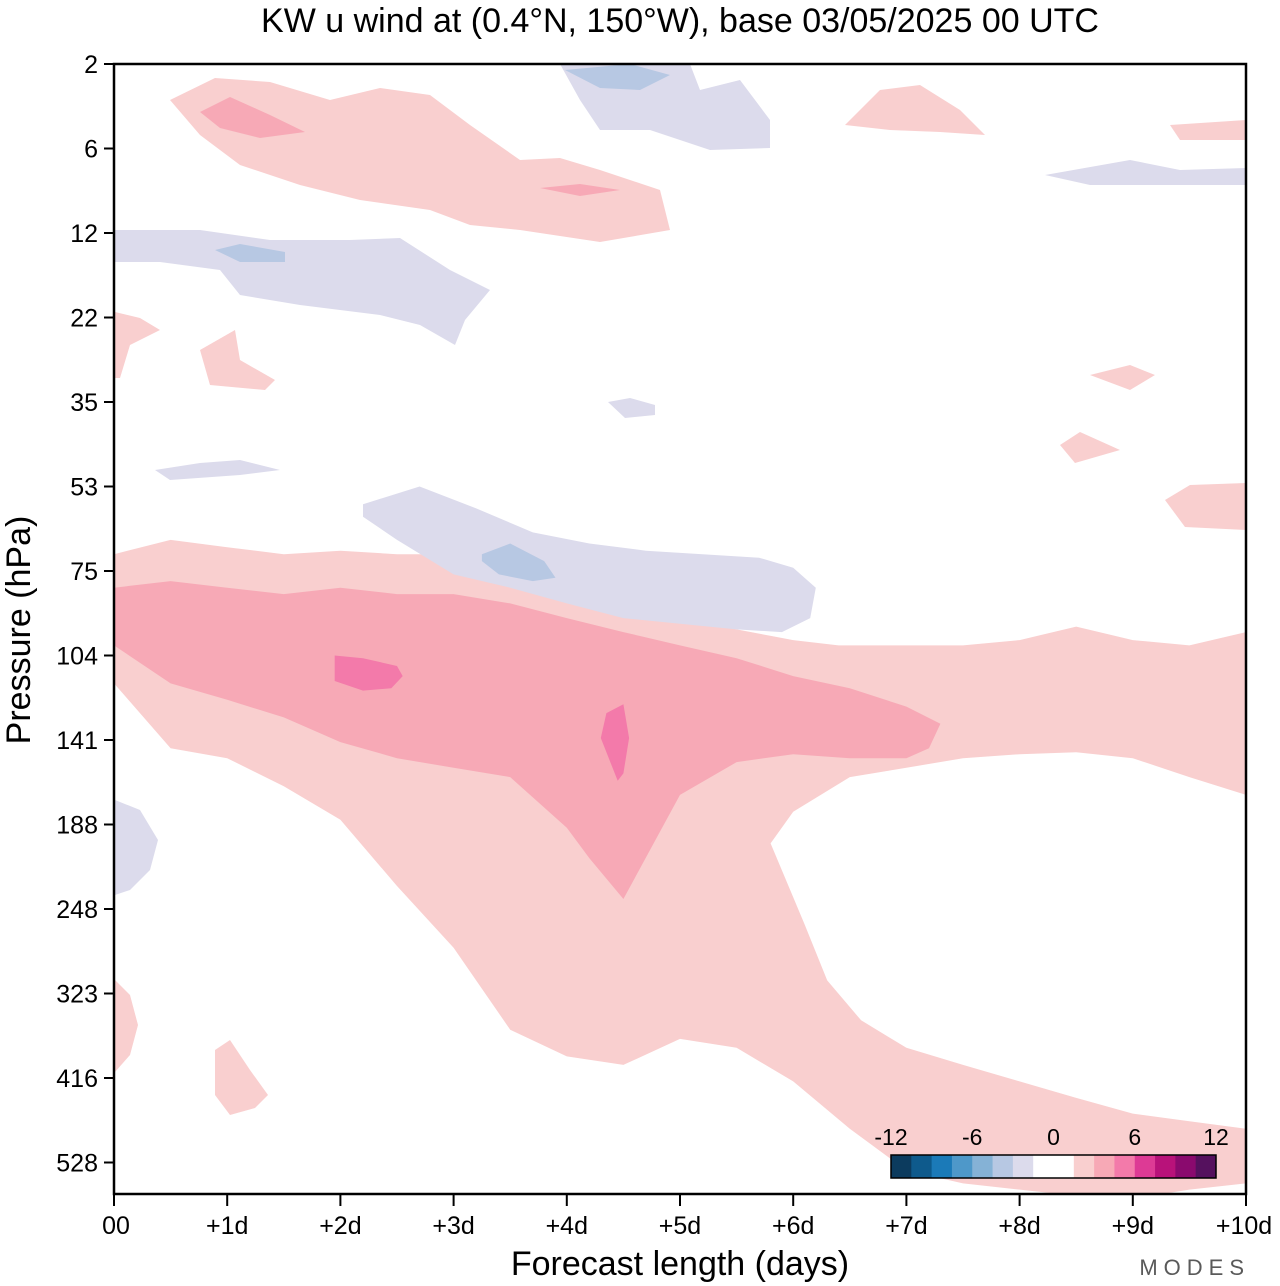  Describe the element at coordinates (1216, 1137) in the screenshot. I see `colorbar-label: 12` at that location.